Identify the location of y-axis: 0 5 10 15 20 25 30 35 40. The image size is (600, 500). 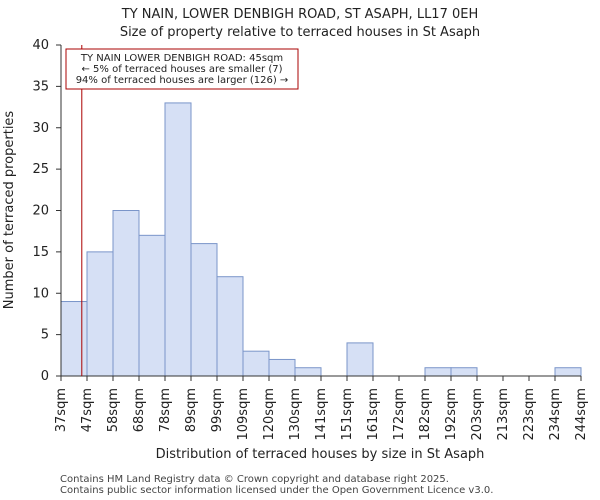
(46, 211).